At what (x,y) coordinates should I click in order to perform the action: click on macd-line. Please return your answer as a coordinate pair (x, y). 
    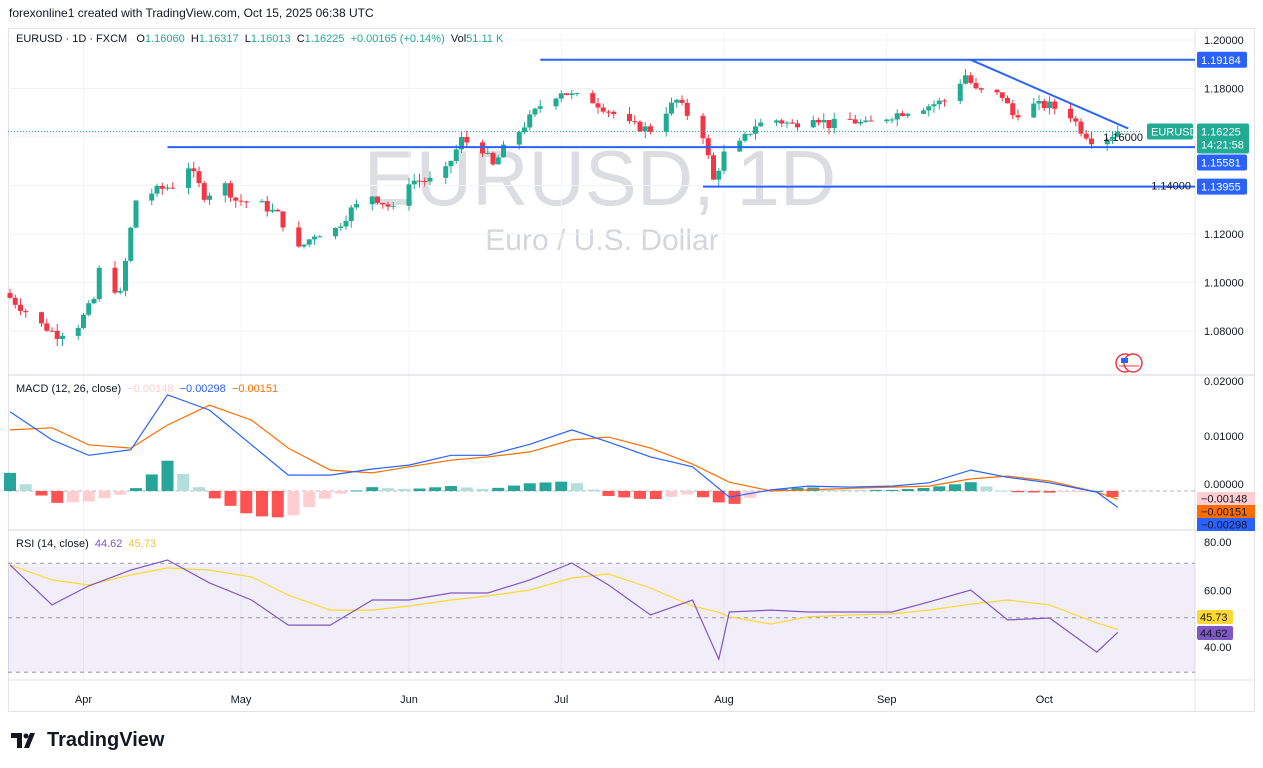
    Looking at the image, I should click on (564, 451).